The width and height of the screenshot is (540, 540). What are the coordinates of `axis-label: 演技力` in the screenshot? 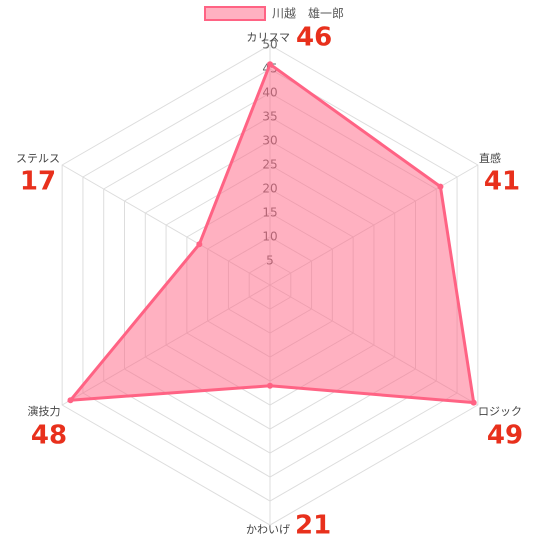 It's located at (44, 411).